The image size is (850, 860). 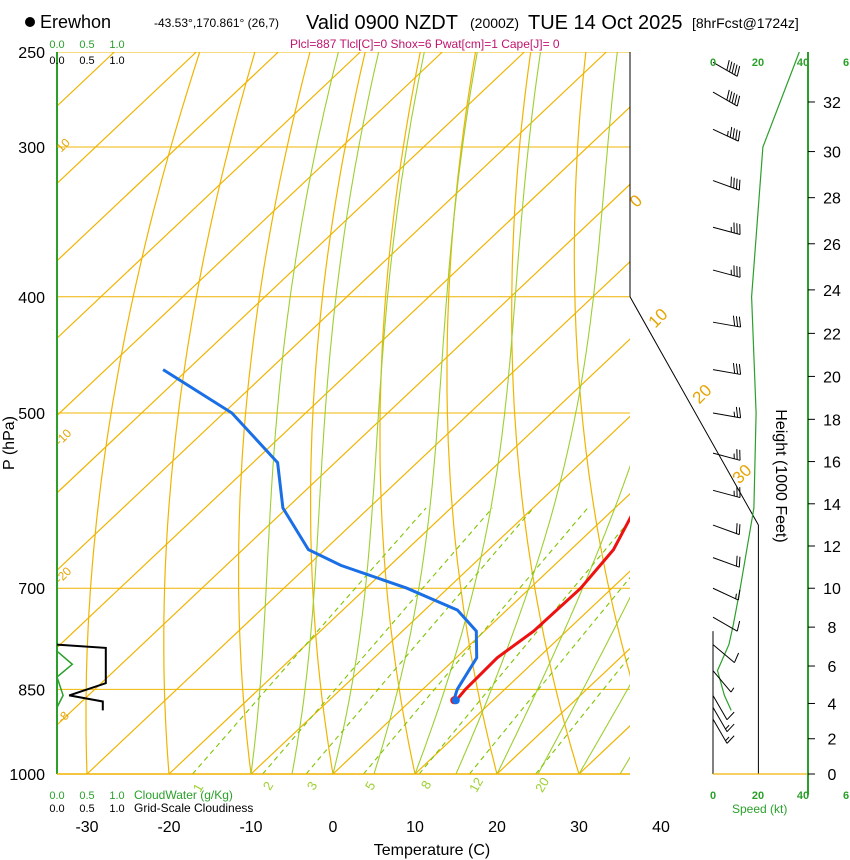 What do you see at coordinates (832, 667) in the screenshot?
I see `height-tick-label: 6` at bounding box center [832, 667].